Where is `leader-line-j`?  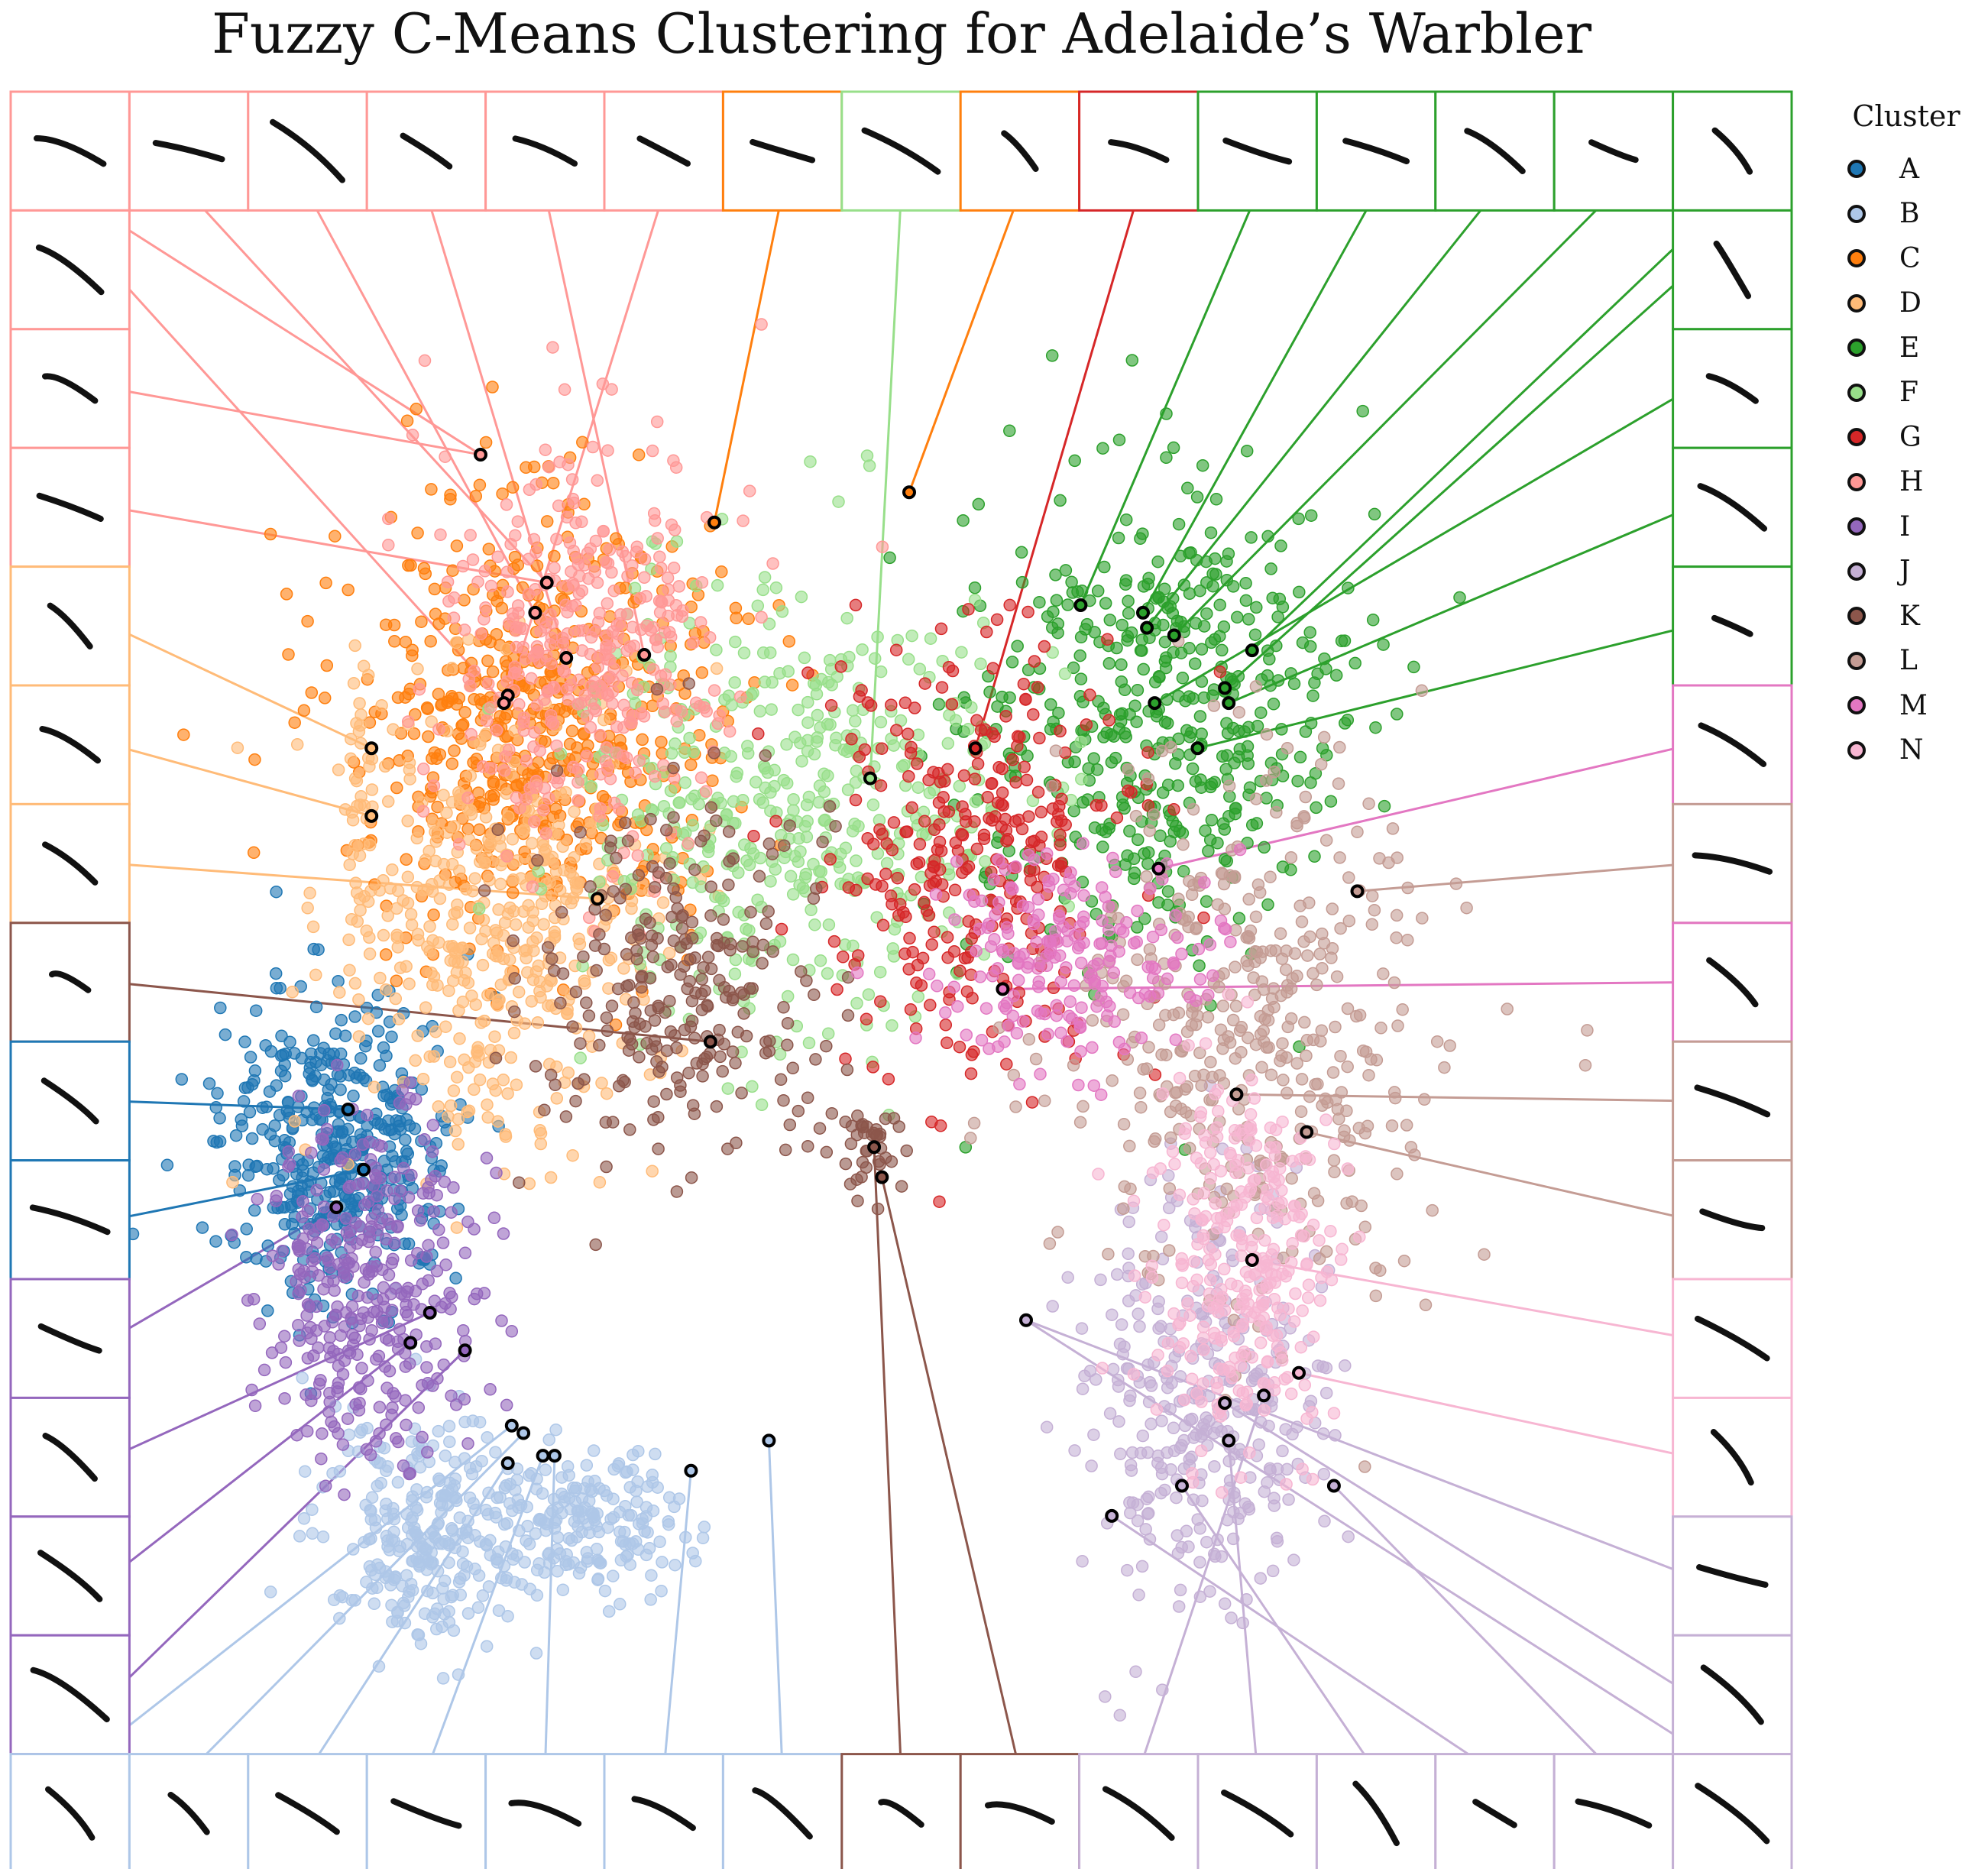
leader-line-j is located at coordinates (1358, 1448).